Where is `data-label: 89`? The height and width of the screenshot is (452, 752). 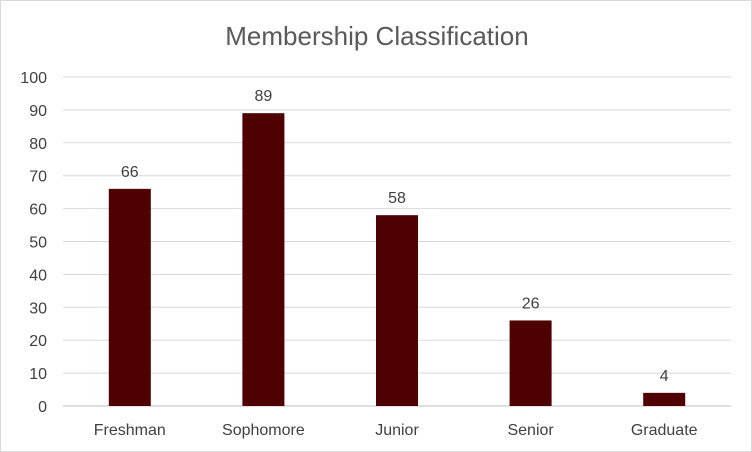 data-label: 89 is located at coordinates (264, 96).